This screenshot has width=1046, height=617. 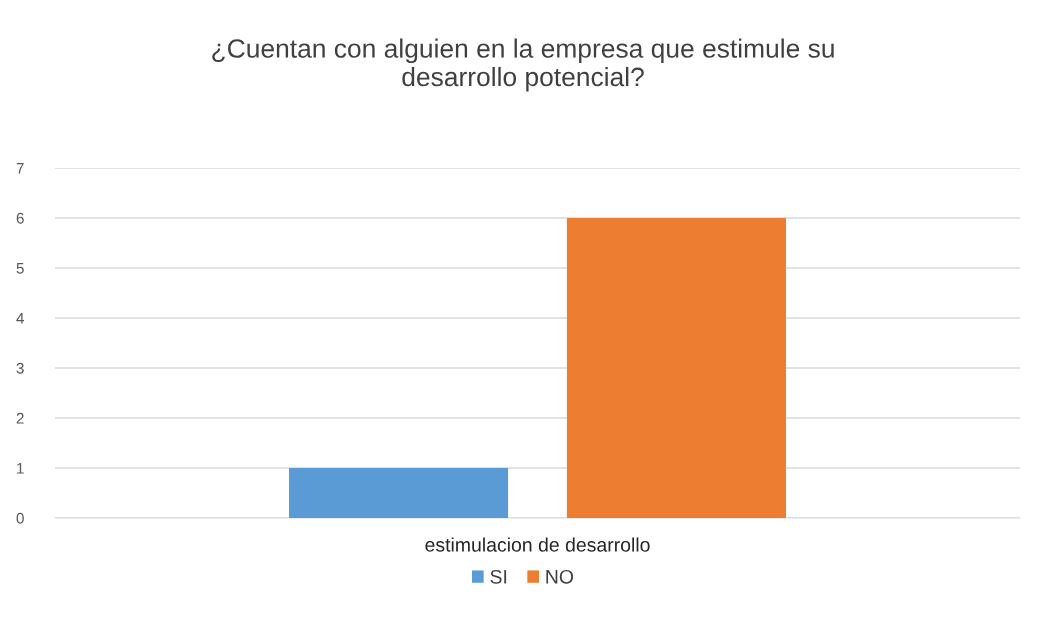 I want to click on y-tick-label: 6, so click(x=20, y=218).